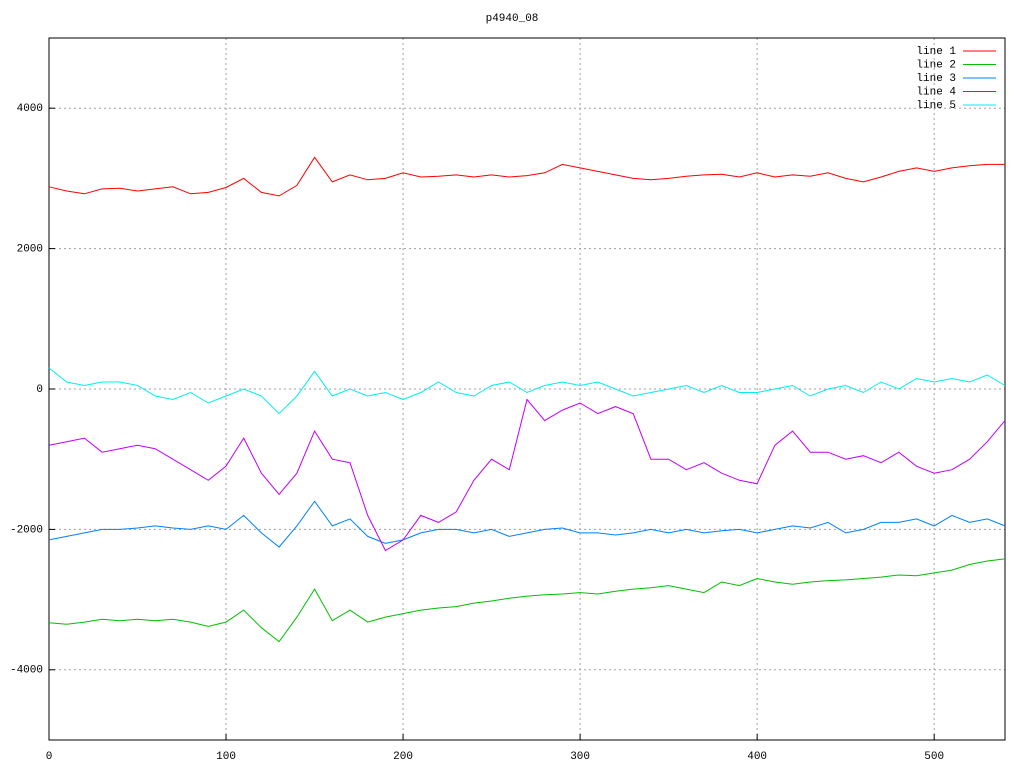  I want to click on y-tick-label: -2000, so click(26, 530).